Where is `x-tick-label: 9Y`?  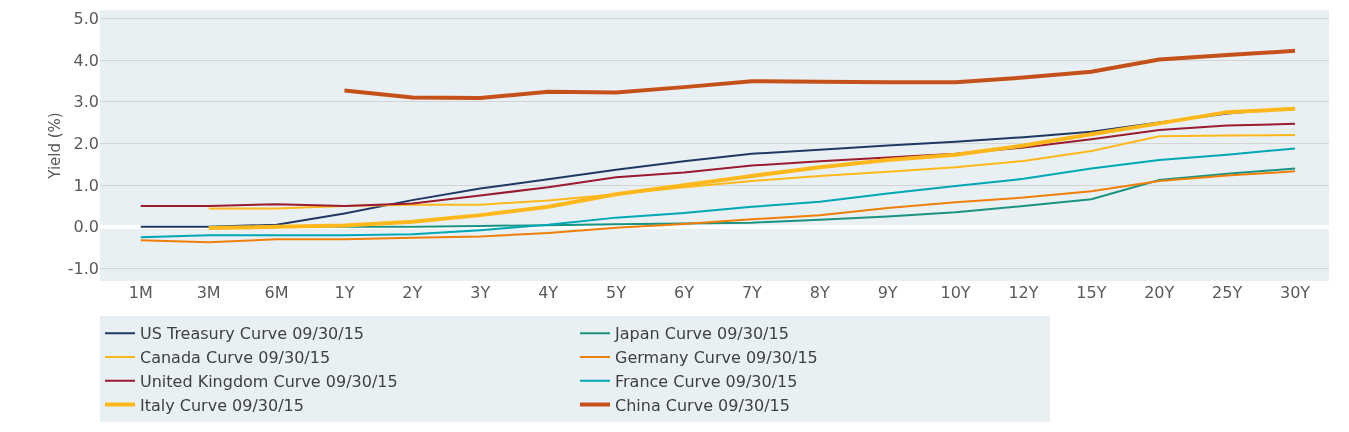 x-tick-label: 9Y is located at coordinates (887, 292).